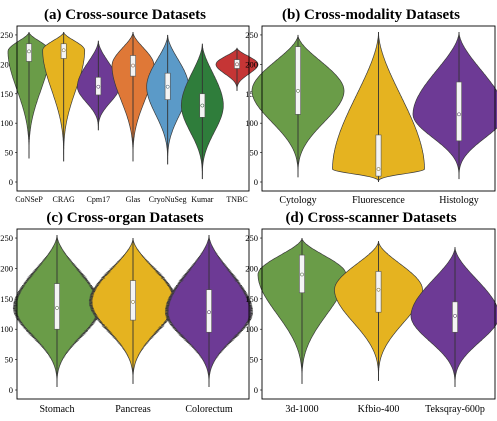 The height and width of the screenshot is (421, 497). What do you see at coordinates (371, 15) in the screenshot?
I see `panel-b-title: (b) Cross-modality Datasets` at bounding box center [371, 15].